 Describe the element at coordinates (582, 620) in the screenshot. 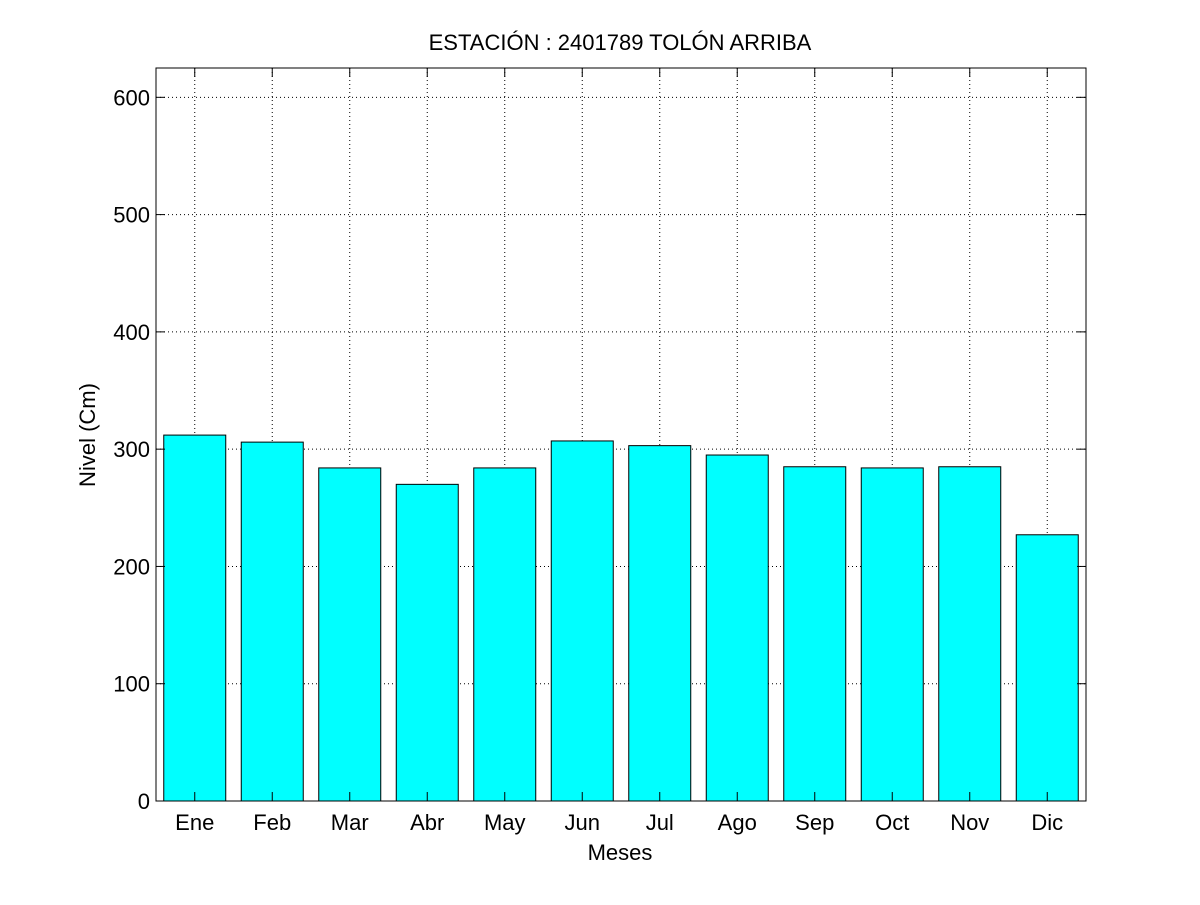

I see `bar-jun` at that location.